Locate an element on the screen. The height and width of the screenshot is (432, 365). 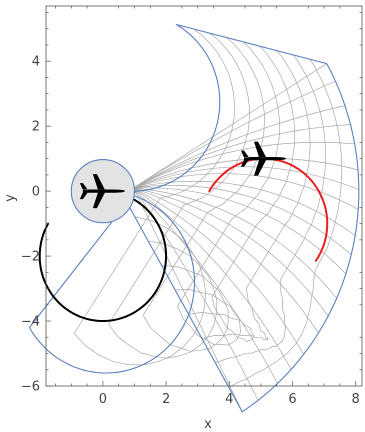
x-axis-label: x is located at coordinates (208, 424).